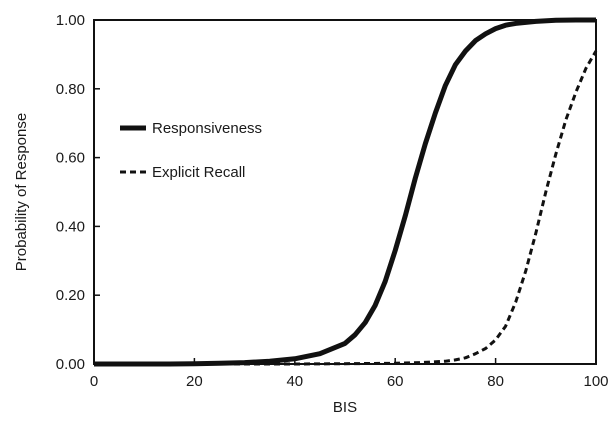 The width and height of the screenshot is (614, 423). Describe the element at coordinates (78, 192) in the screenshot. I see `y-axis: 0.00 0.20 0.40 0.60 0.80 1.00` at that location.